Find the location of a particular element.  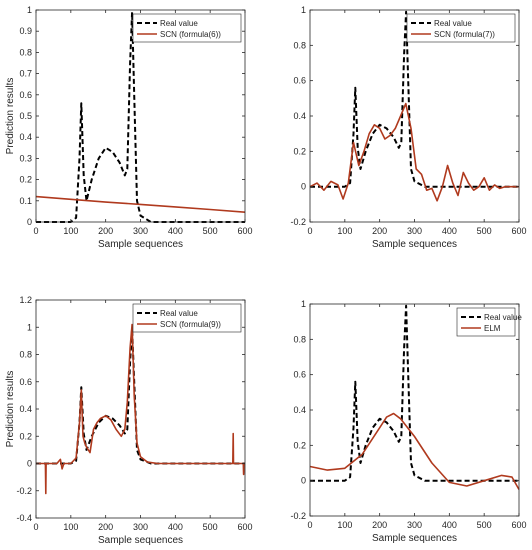

y-tick-label: 0.5 is located at coordinates (25, 116).